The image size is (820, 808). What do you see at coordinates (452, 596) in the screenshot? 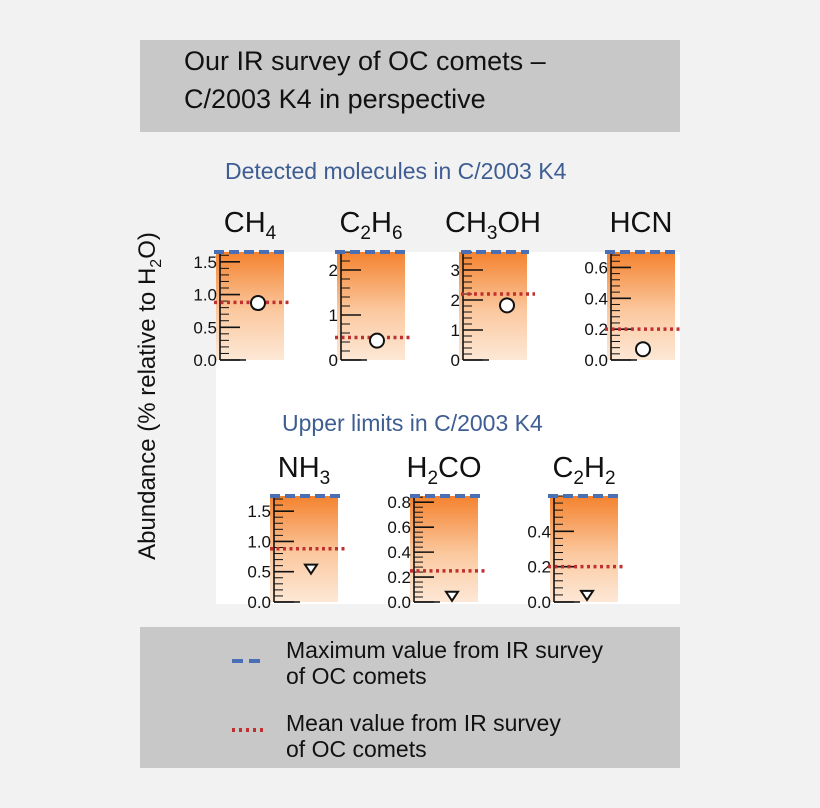
I see `h2co-upper-limit-point` at bounding box center [452, 596].